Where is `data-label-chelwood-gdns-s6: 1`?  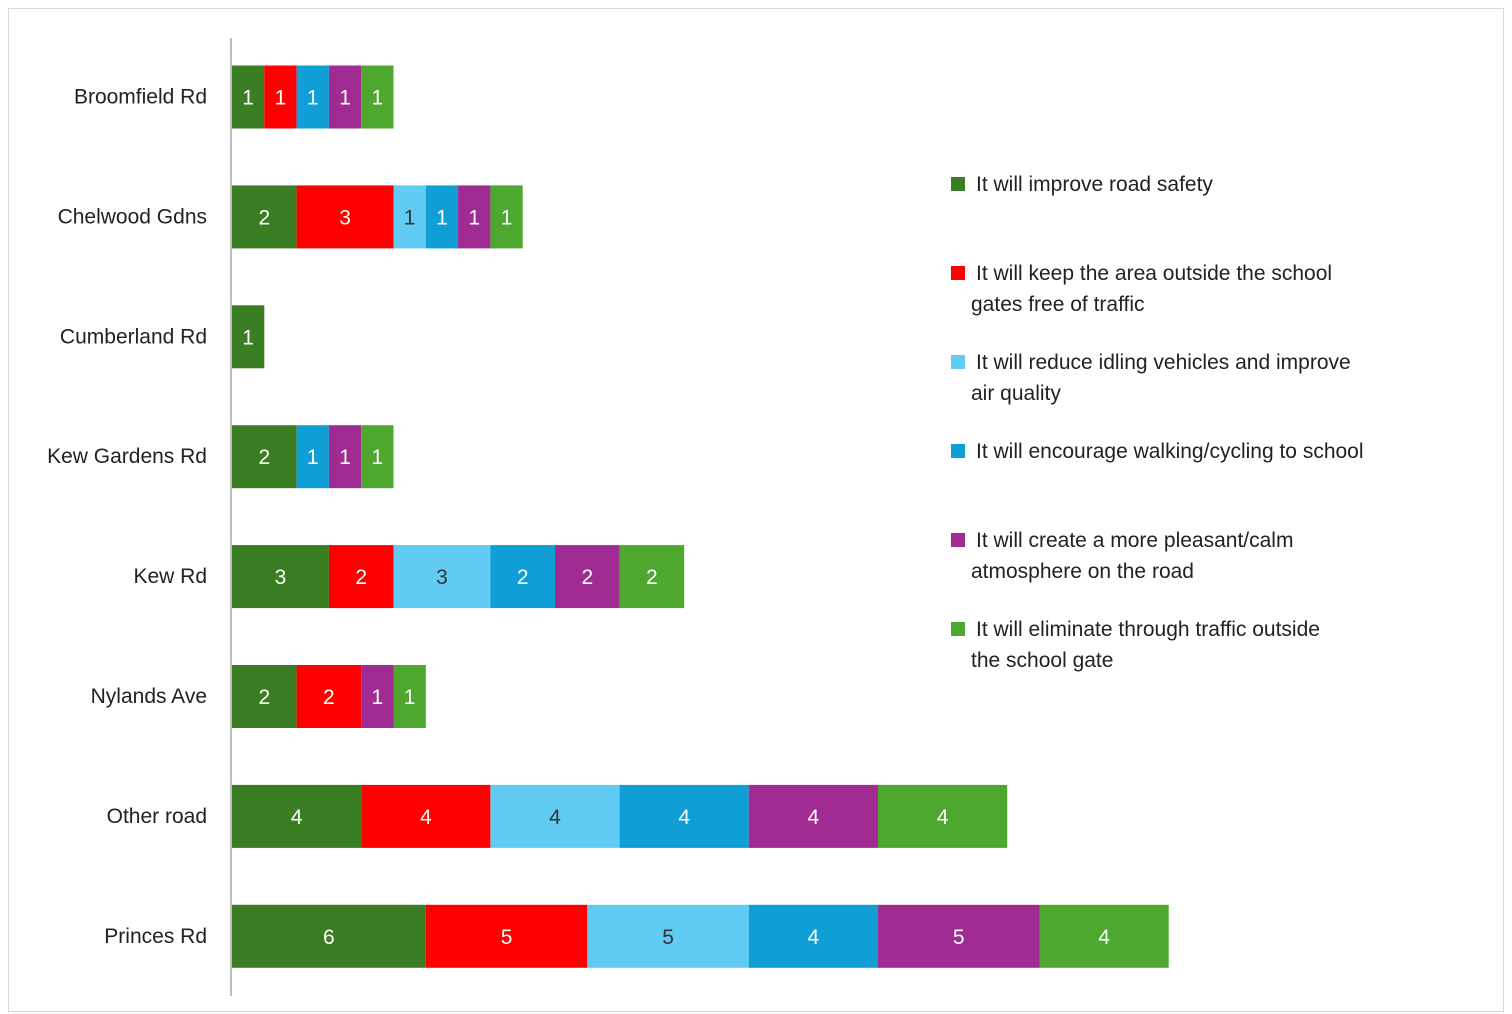
data-label-chelwood-gdns-s6: 1 is located at coordinates (507, 217).